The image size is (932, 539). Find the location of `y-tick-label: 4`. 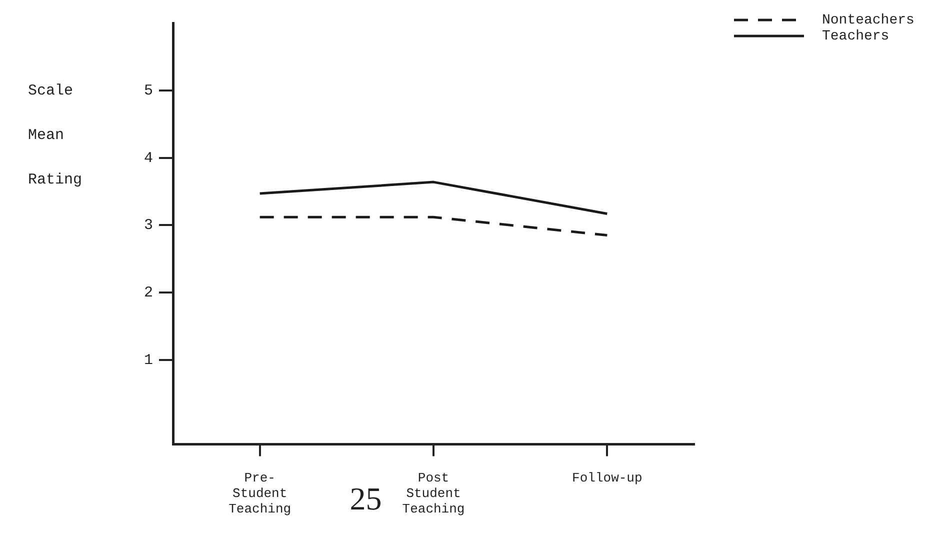

y-tick-label: 4 is located at coordinates (148, 158).